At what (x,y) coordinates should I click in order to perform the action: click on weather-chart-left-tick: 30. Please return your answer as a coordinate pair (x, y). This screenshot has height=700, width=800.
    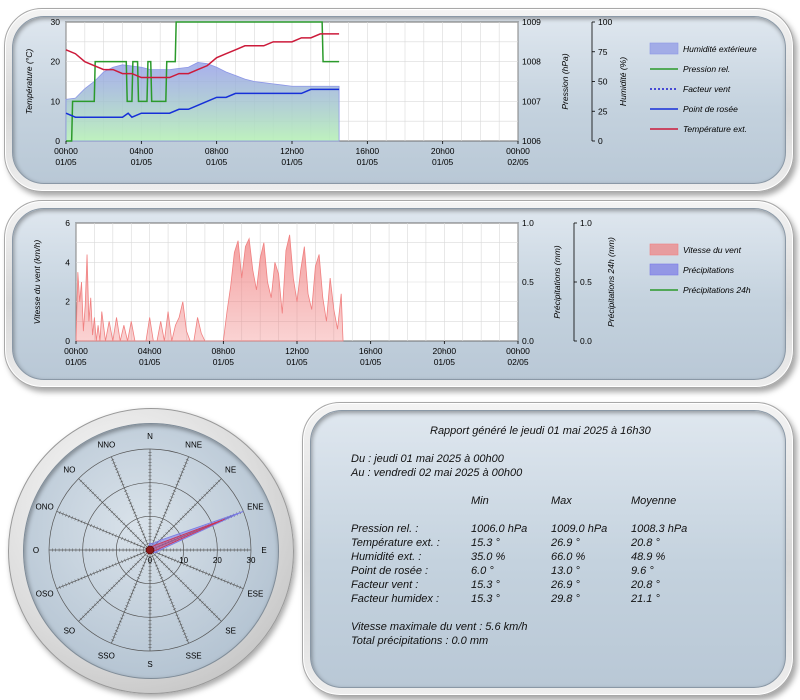
    Looking at the image, I should click on (56, 22).